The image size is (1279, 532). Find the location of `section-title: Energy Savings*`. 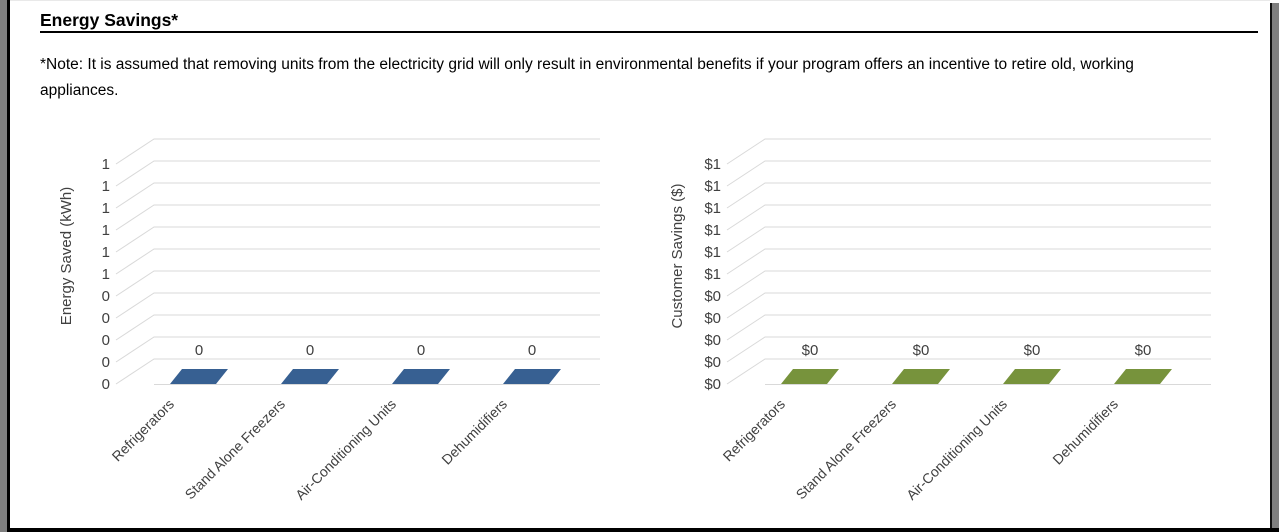

section-title: Energy Savings* is located at coordinates (109, 20).